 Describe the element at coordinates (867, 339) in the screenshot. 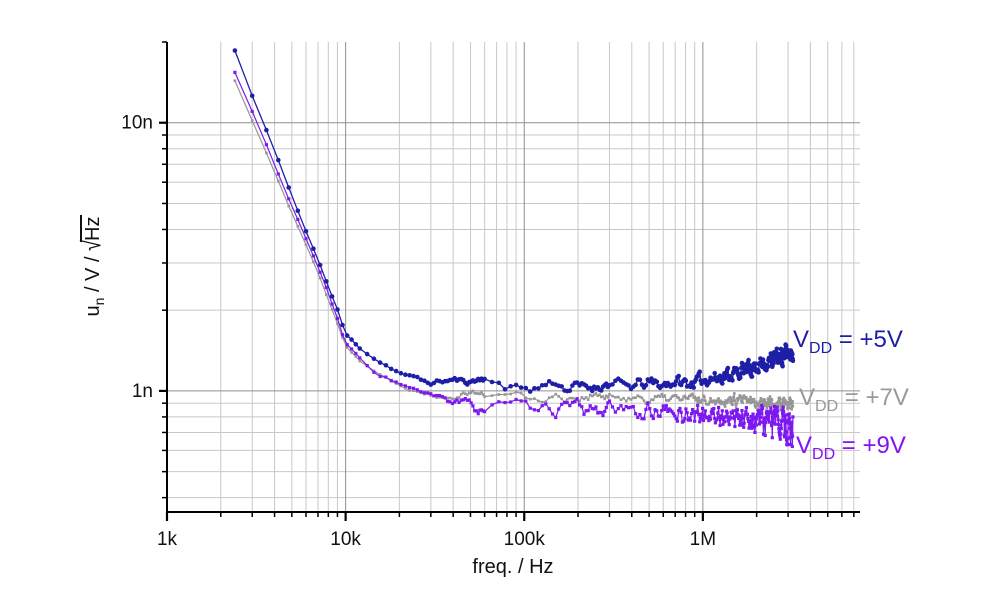

I see `legend-vdd-5v-value: = +5V` at that location.